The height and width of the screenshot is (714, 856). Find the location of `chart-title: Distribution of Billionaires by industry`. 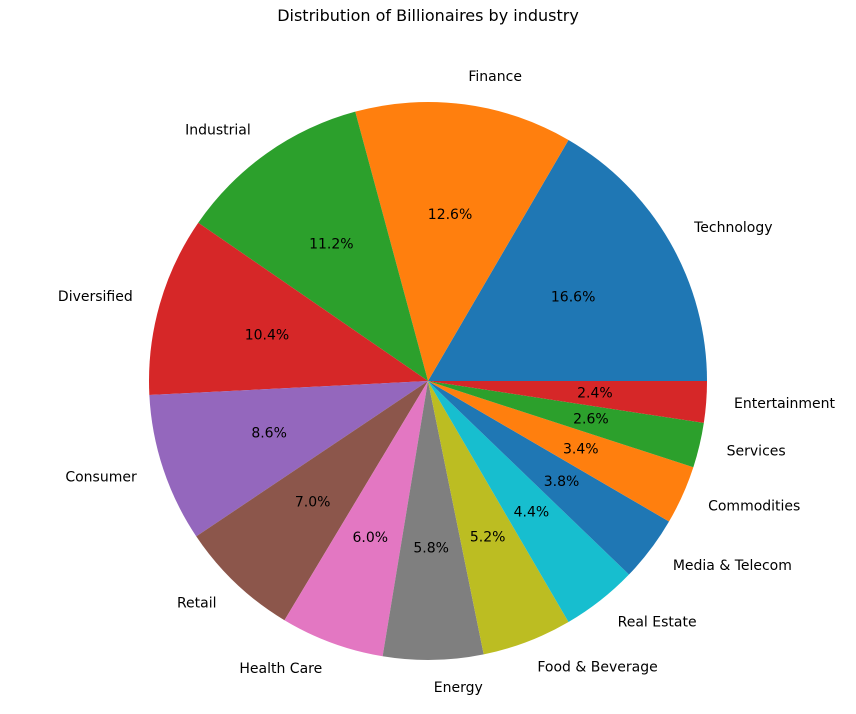

chart-title: Distribution of Billionaires by industry is located at coordinates (428, 15).